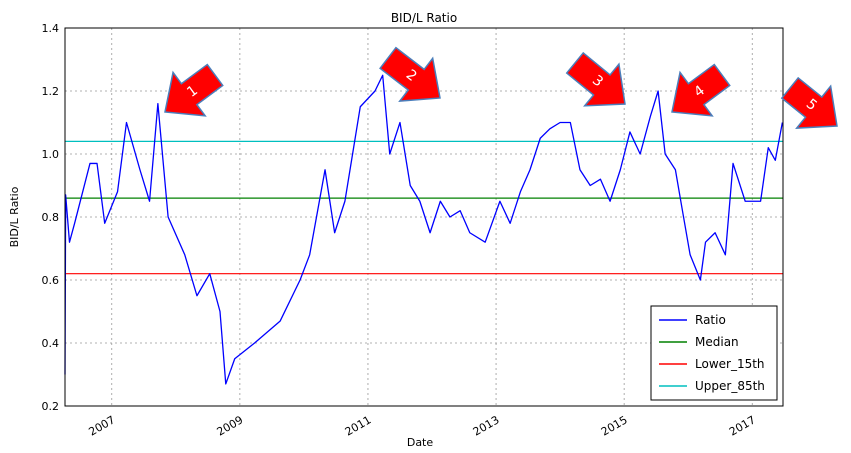 The height and width of the screenshot is (453, 851). I want to click on x-tick-label: 2013, so click(486, 425).